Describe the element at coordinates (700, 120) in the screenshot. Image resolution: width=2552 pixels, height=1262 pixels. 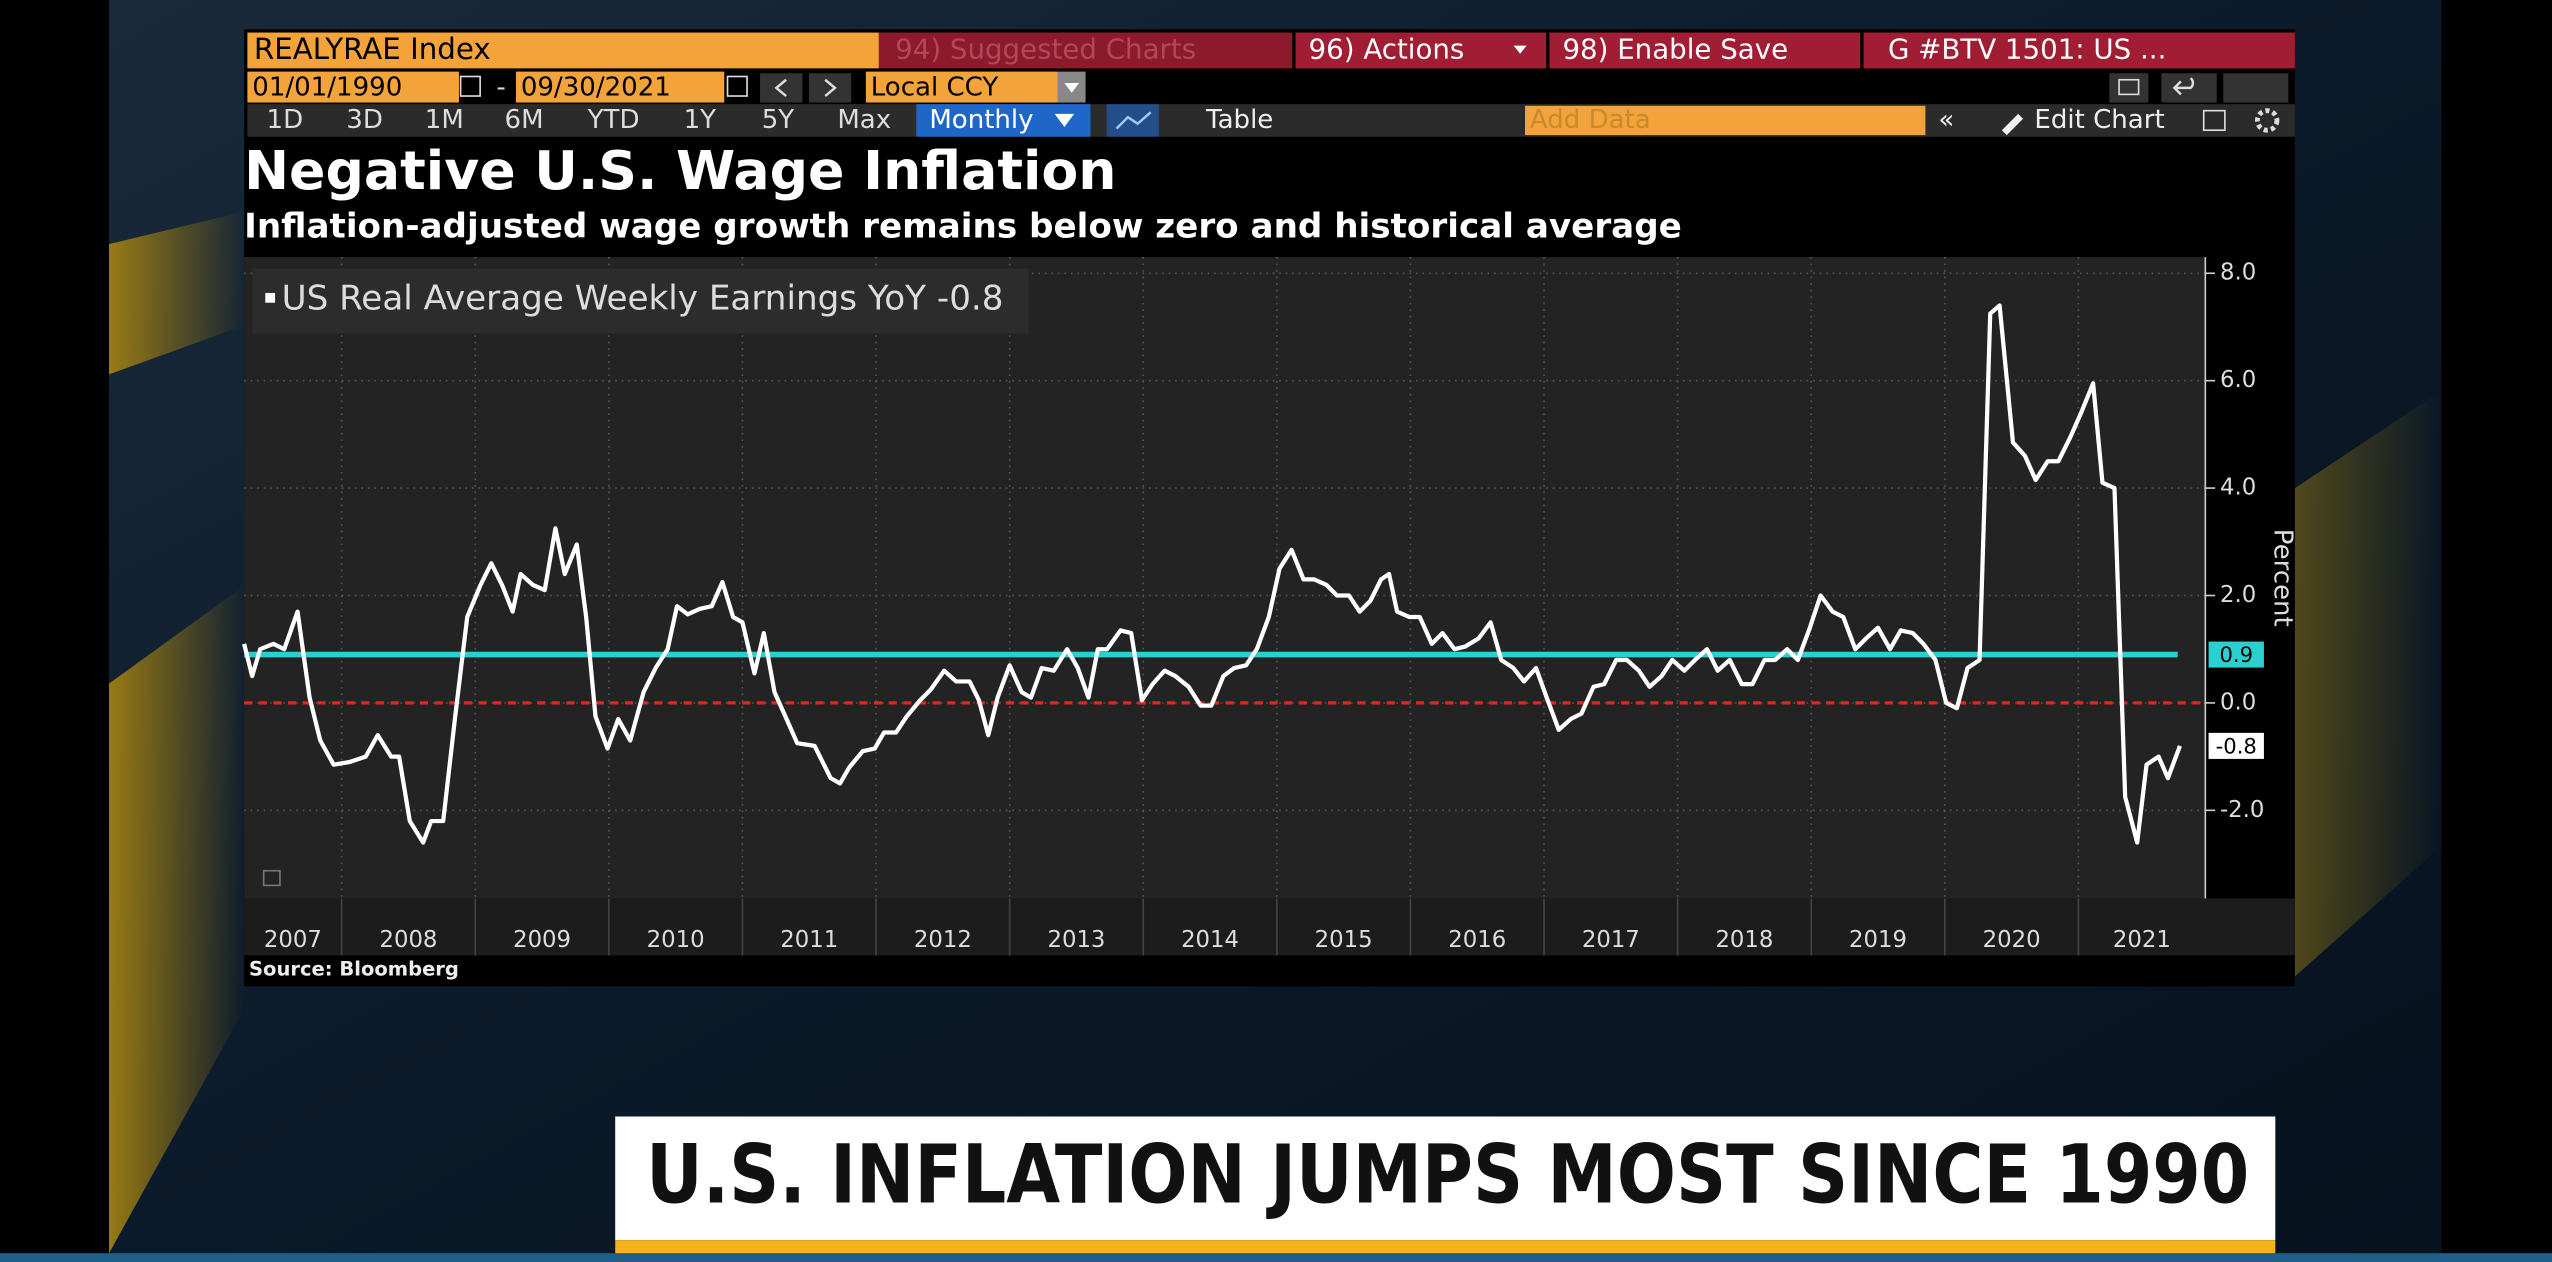
I see `range-button: 1Y` at that location.